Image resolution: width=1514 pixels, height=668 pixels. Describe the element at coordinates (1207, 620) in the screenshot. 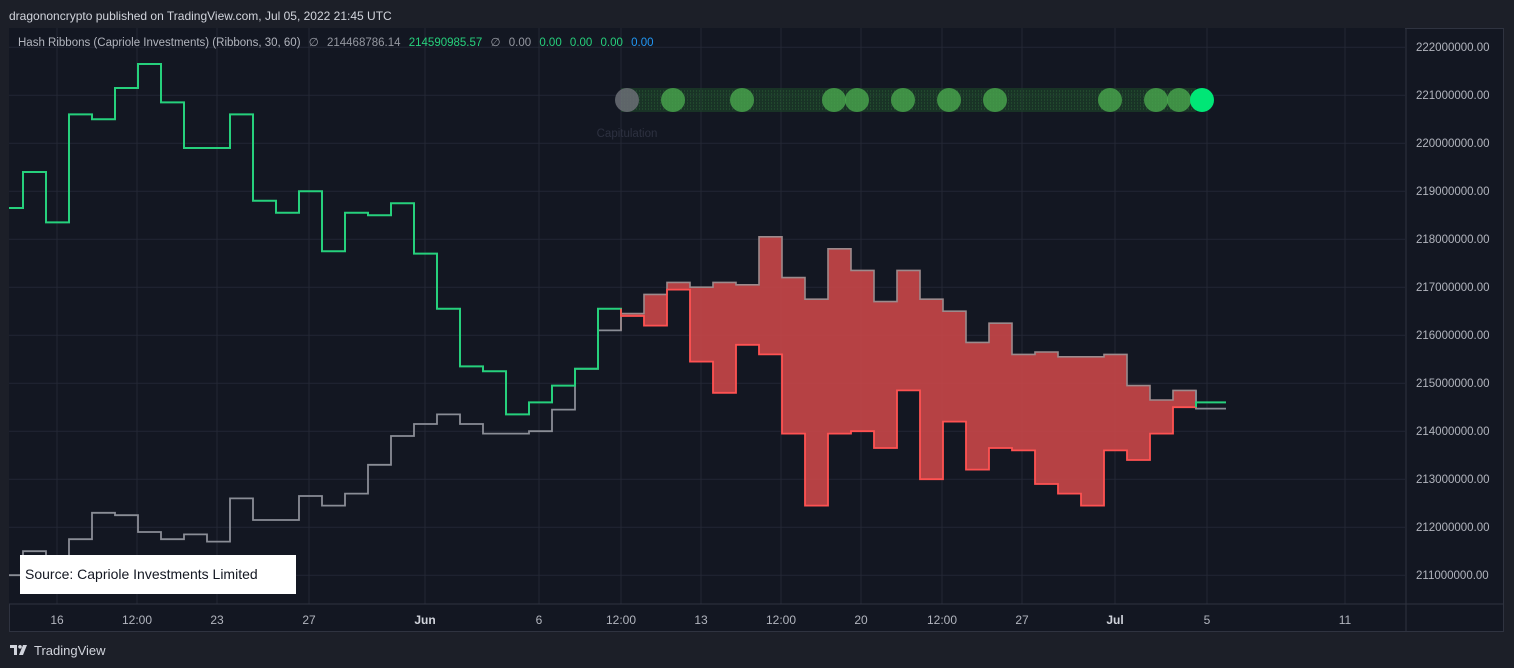

I see `x-tick-label: 5` at that location.